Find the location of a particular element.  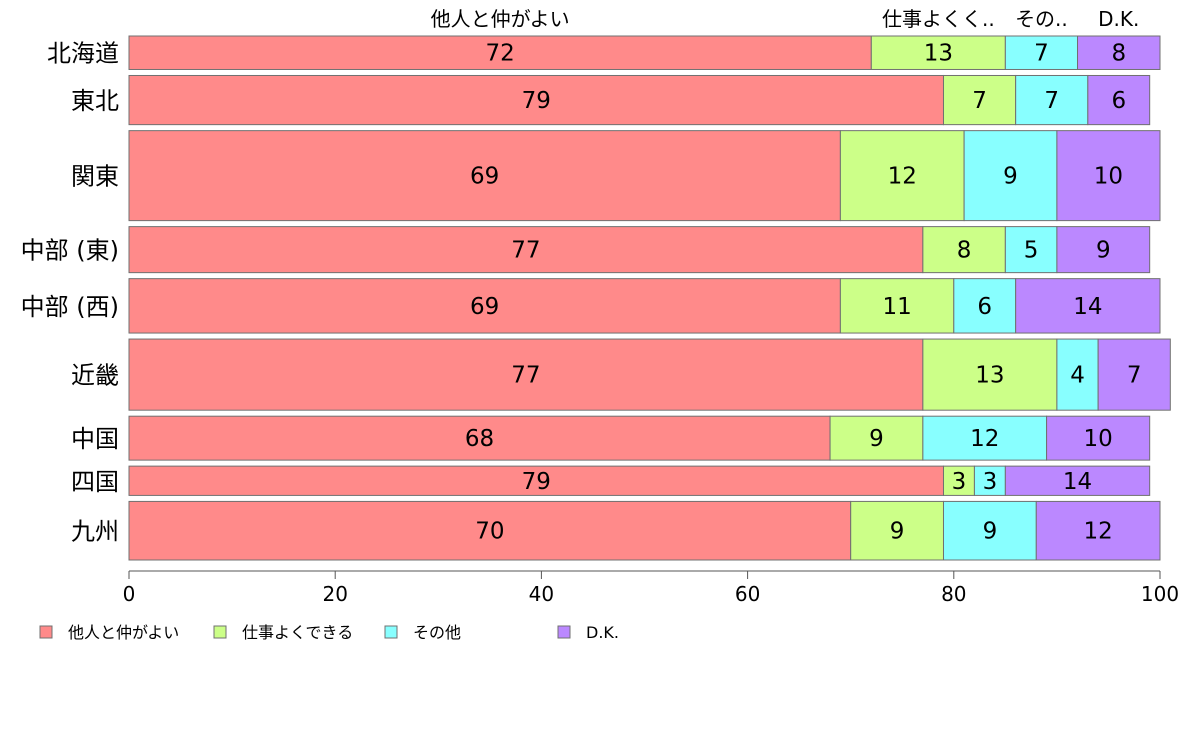

legend: 他人と仲がよい 仕事よくできる その他 D.K. is located at coordinates (329, 632).